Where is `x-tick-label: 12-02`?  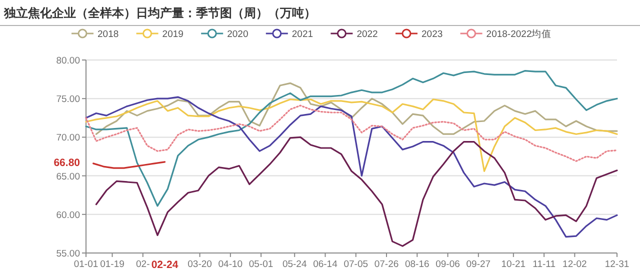
x-tick-label: 12-02 is located at coordinates (574, 264).